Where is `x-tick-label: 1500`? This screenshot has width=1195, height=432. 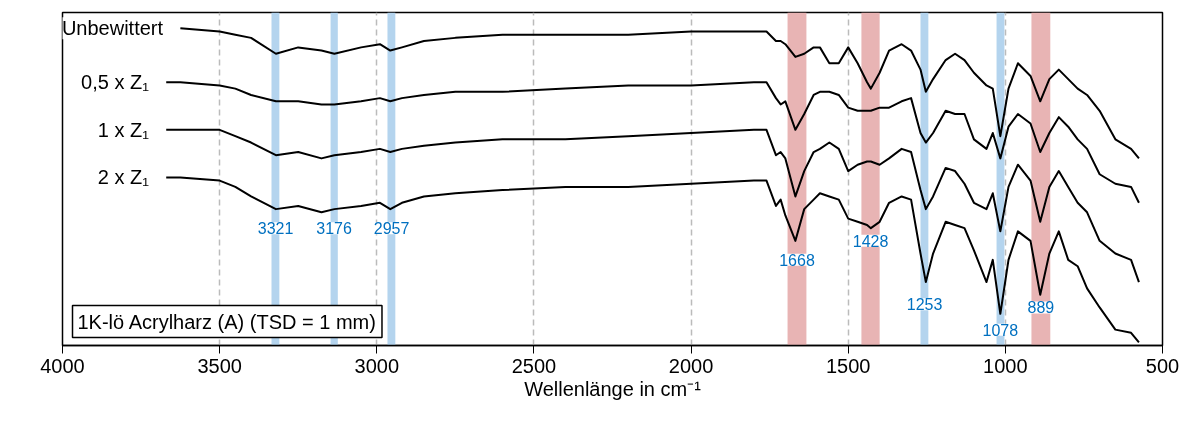
x-tick-label: 1500 is located at coordinates (848, 365).